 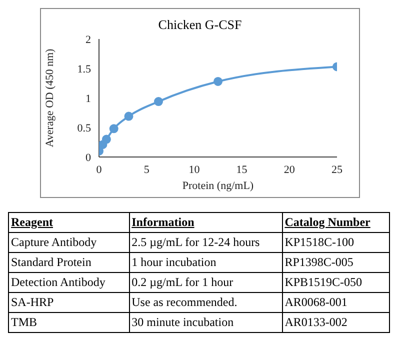 I want to click on y-tick-label: 1.5, so click(x=84, y=69).